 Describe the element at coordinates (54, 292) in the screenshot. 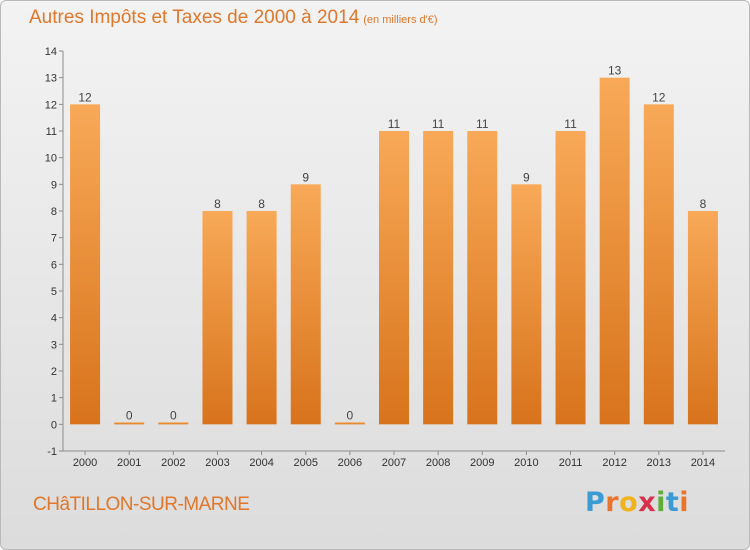

I see `y-tick-label: 5` at that location.